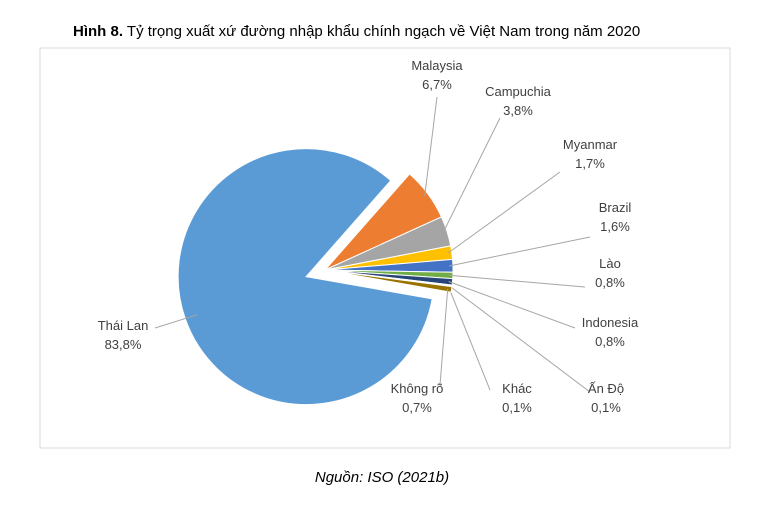  What do you see at coordinates (123, 325) in the screenshot?
I see `category-label: Thái Lan` at bounding box center [123, 325].